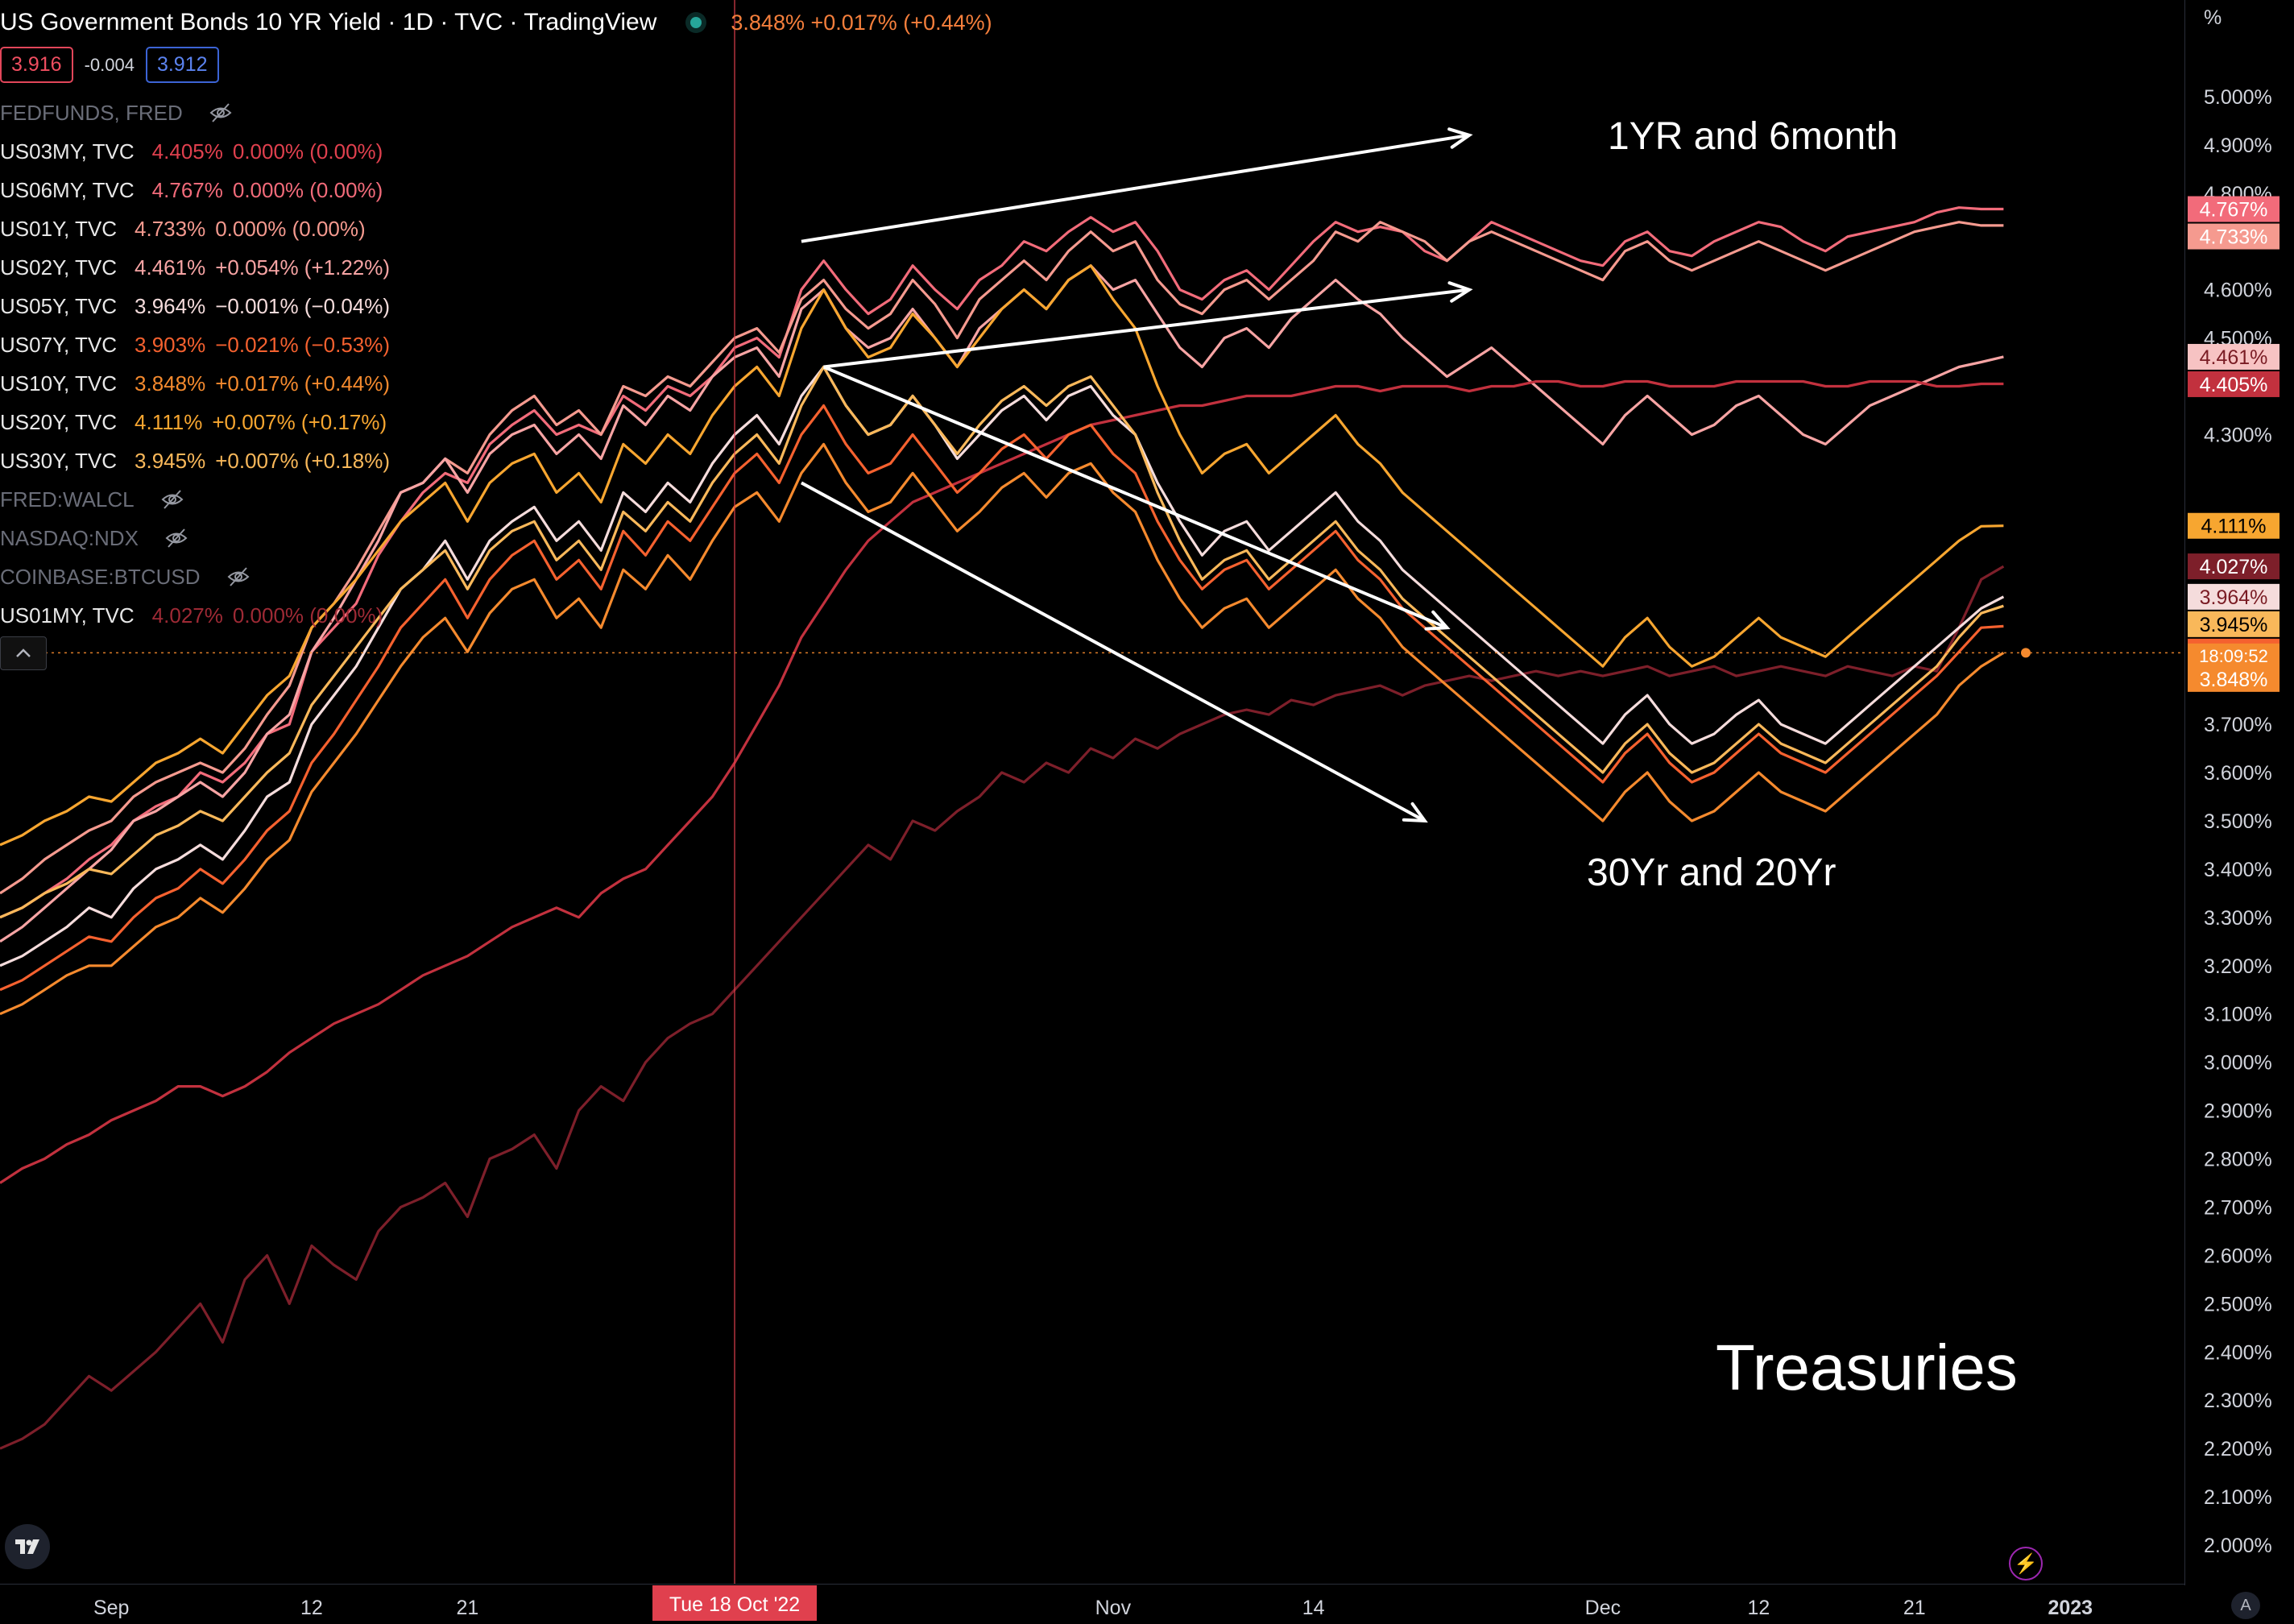  I want to click on legend-series-name: US01Y, TVC, so click(59, 229).